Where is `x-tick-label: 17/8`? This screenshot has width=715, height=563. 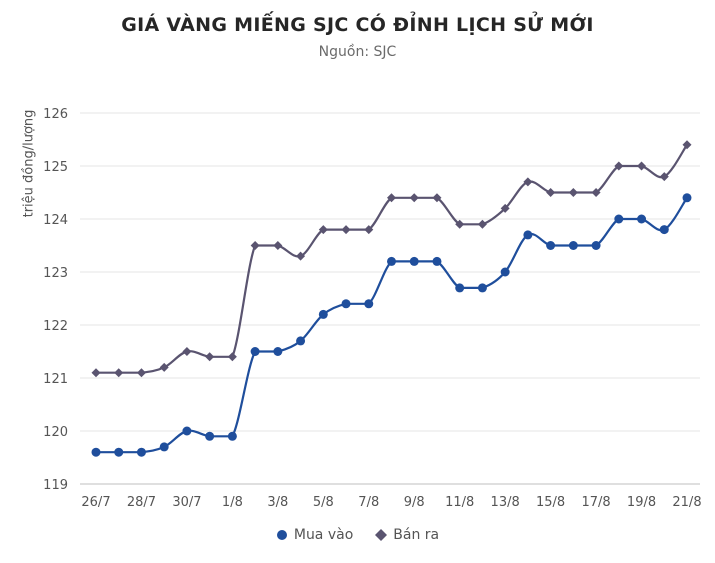
x-tick-label: 17/8 is located at coordinates (595, 502).